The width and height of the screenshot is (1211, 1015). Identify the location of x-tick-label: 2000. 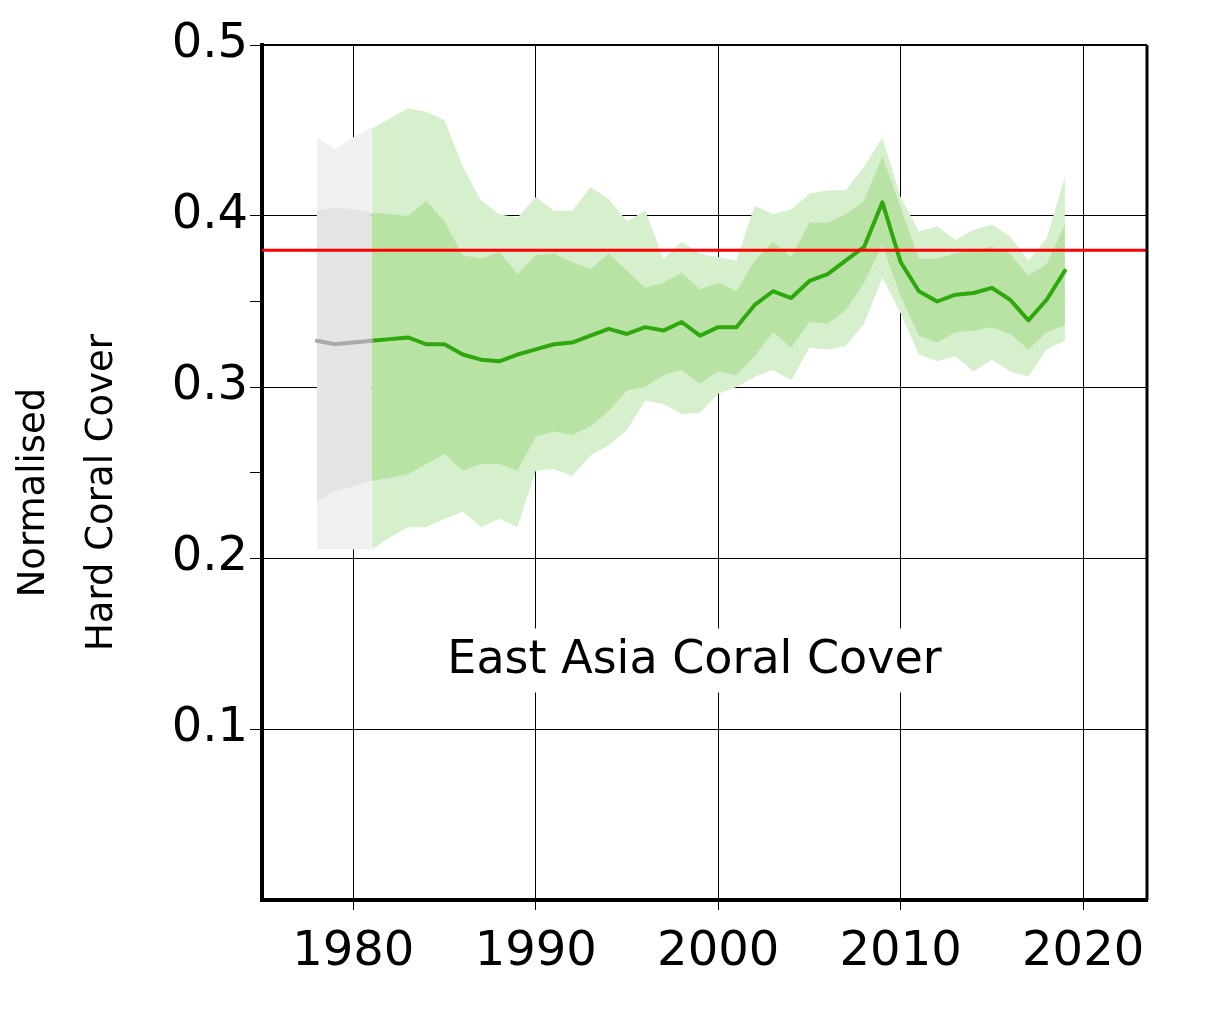
(718, 948).